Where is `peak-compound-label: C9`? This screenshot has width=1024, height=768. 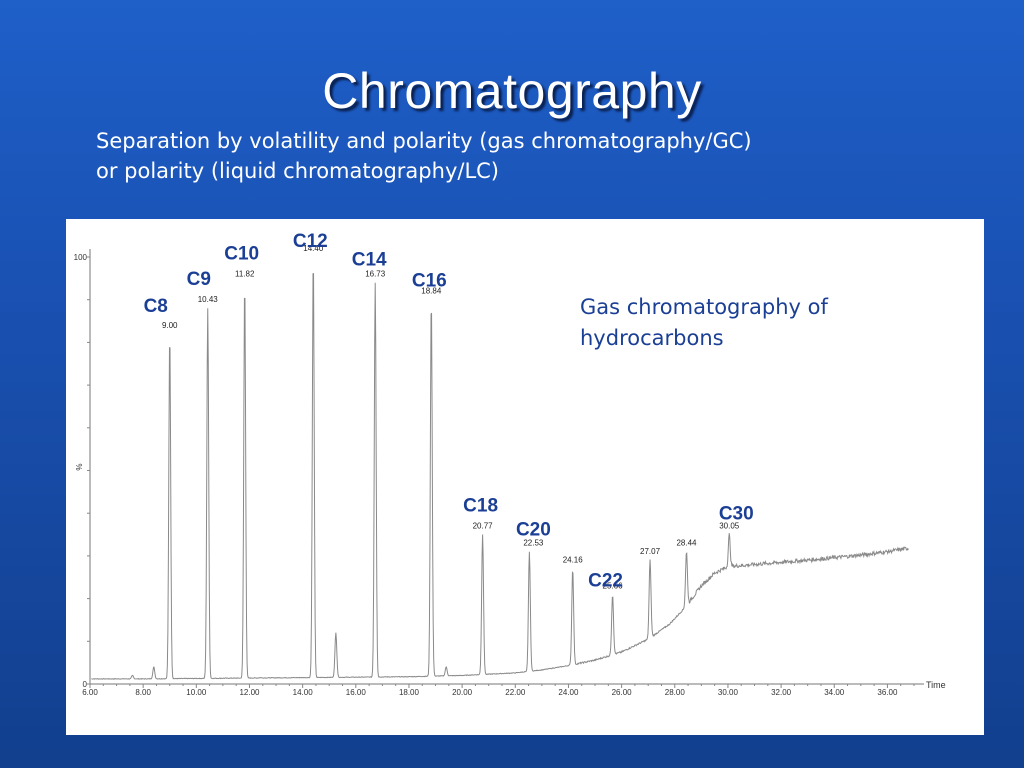
peak-compound-label: C9 is located at coordinates (199, 279).